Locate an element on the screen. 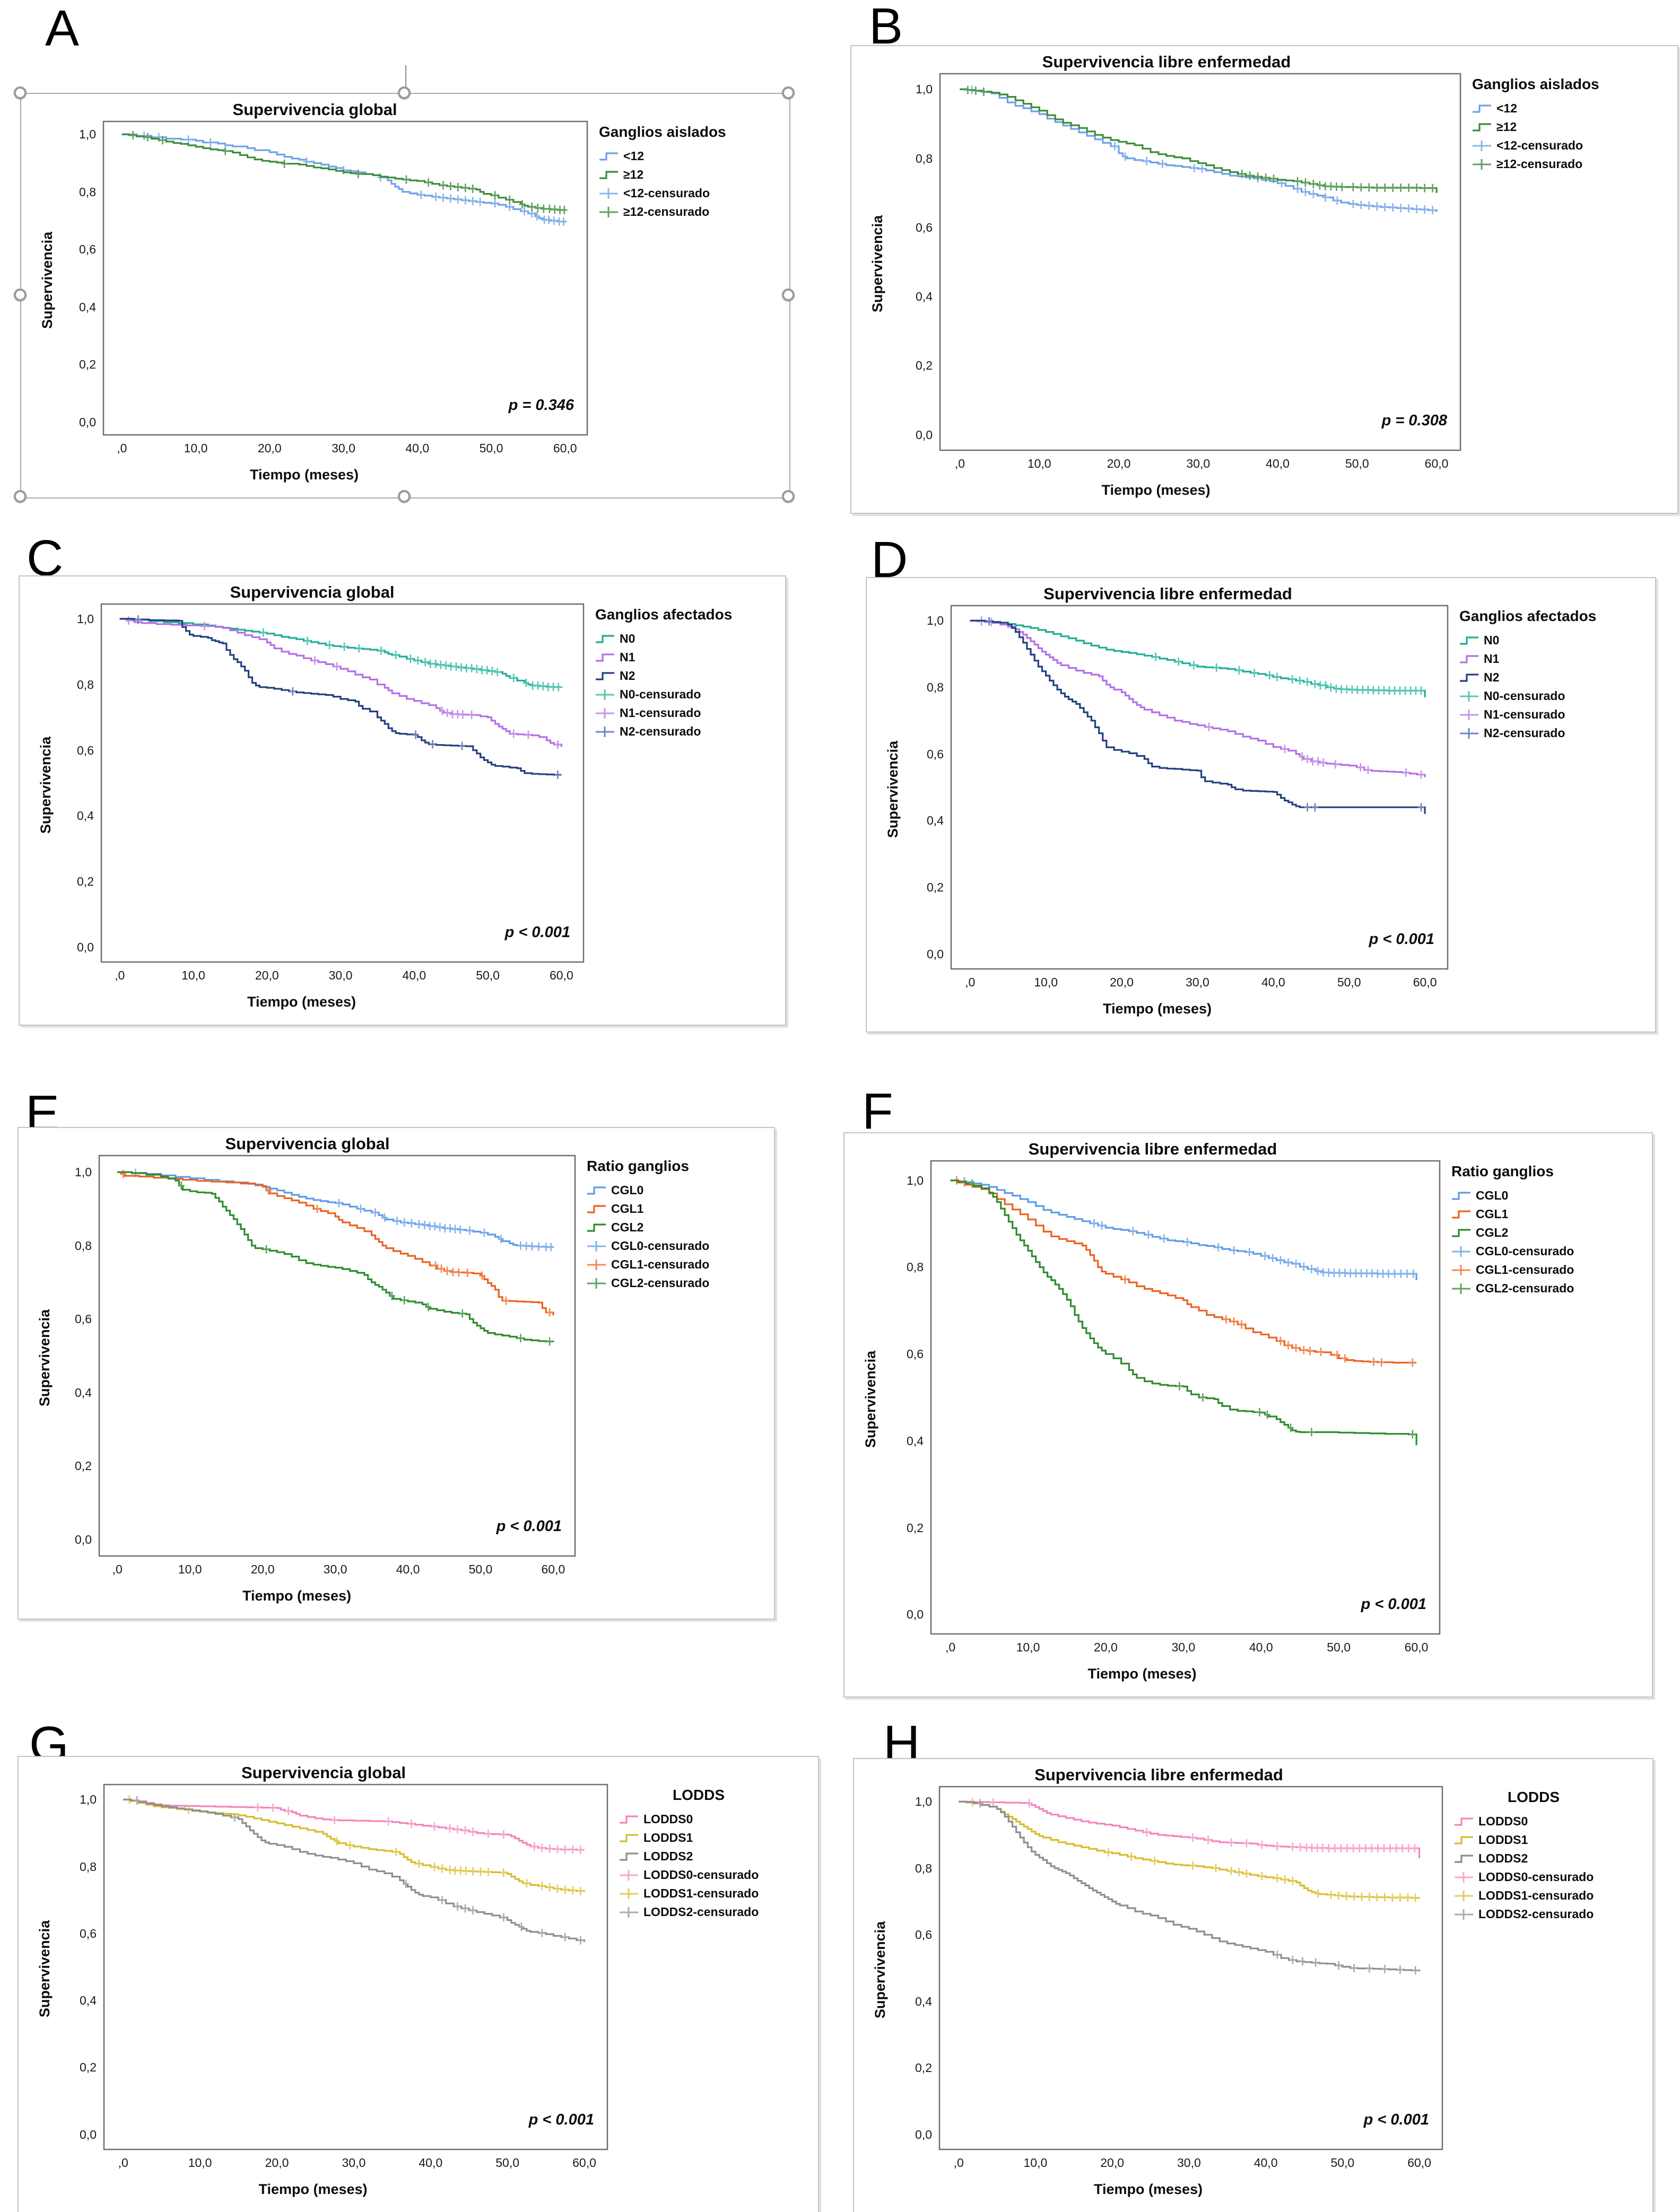 This screenshot has width=1680, height=2212. legend-item: N2-censurado is located at coordinates (1527, 733).